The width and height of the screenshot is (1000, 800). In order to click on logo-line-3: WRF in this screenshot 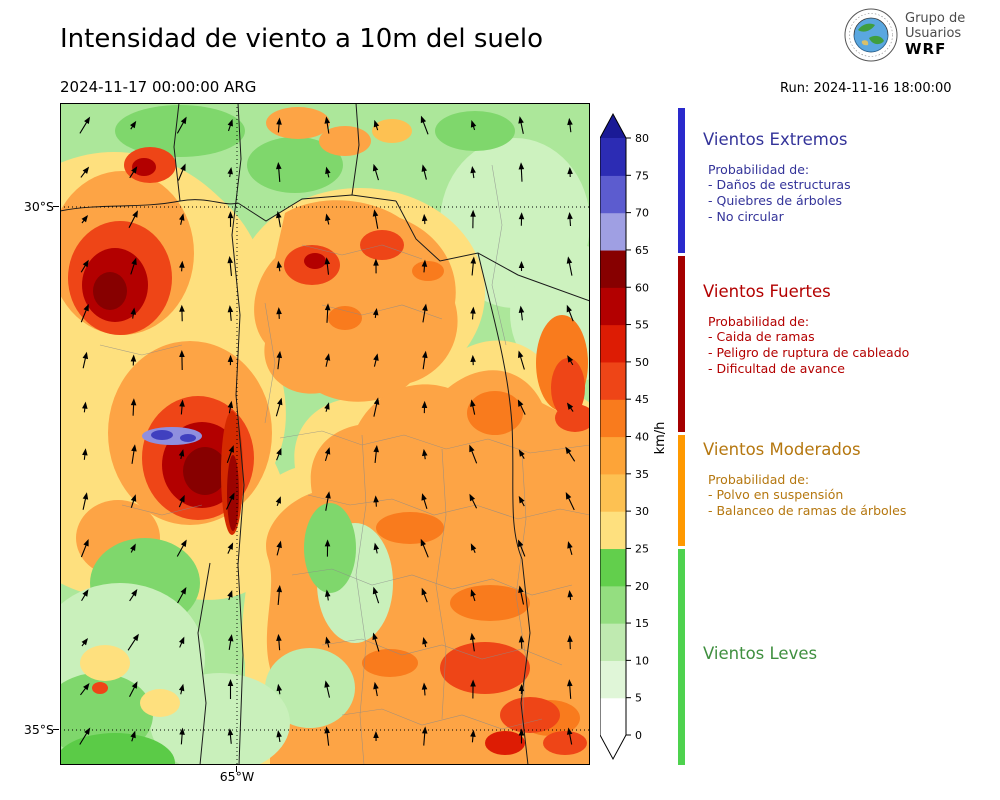, I will do `click(926, 49)`.